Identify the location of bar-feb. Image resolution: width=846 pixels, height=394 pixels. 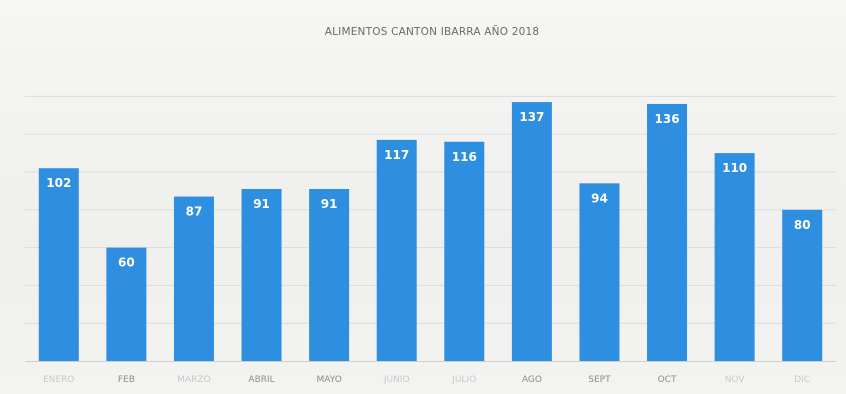
(126, 304).